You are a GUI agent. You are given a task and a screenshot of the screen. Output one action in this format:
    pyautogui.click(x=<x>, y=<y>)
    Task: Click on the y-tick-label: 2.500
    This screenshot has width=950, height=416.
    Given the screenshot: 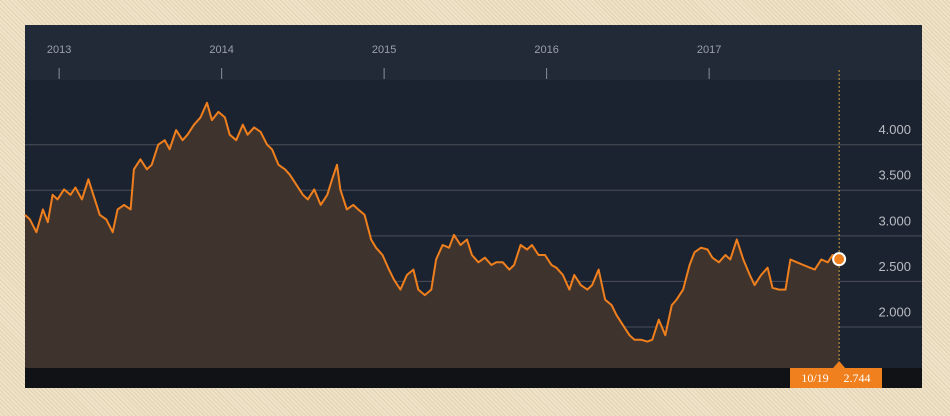 What is the action you would take?
    pyautogui.click(x=894, y=266)
    